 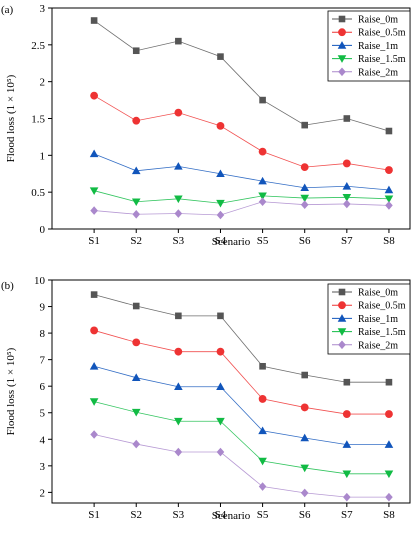 What do you see at coordinates (38, 193) in the screenshot?
I see `y-tick-label: 0.5` at bounding box center [38, 193].